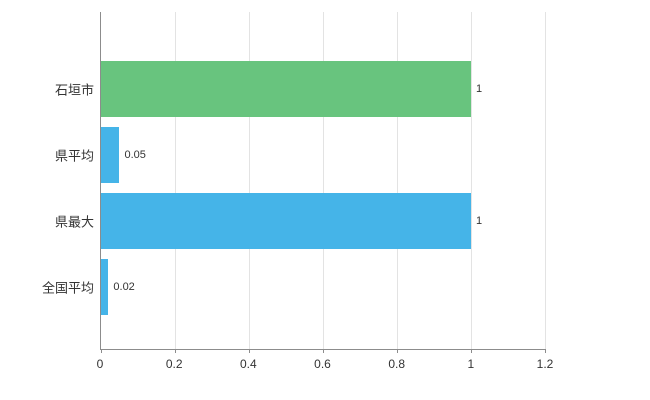 This screenshot has height=400, width=650. I want to click on x-axis-tick-label: 0, so click(100, 364).